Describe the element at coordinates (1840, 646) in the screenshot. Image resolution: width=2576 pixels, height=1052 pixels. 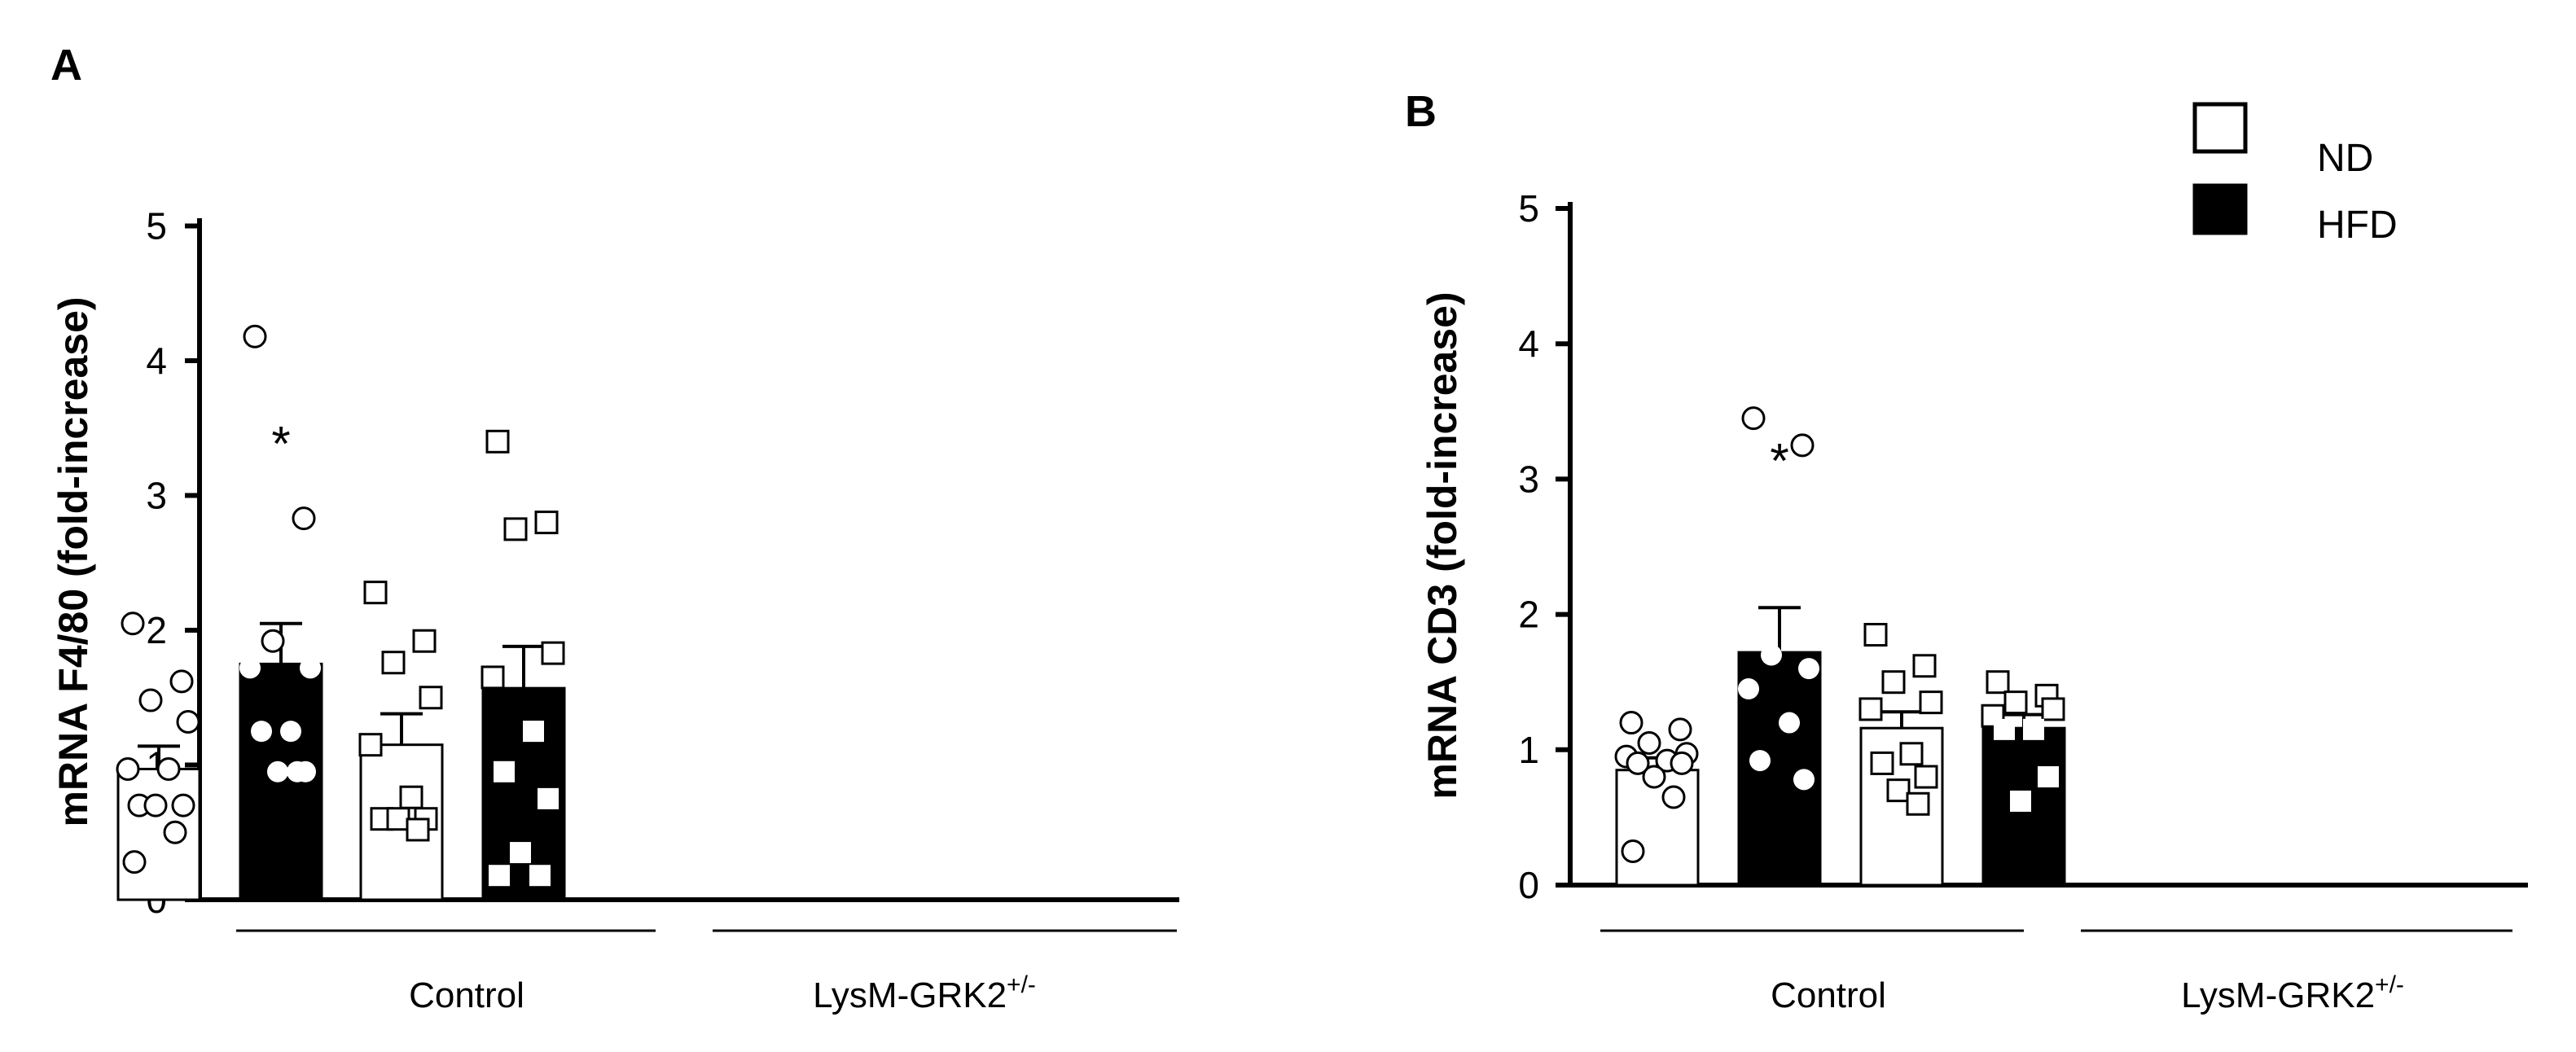
I see `panel-b-bars: *` at that location.